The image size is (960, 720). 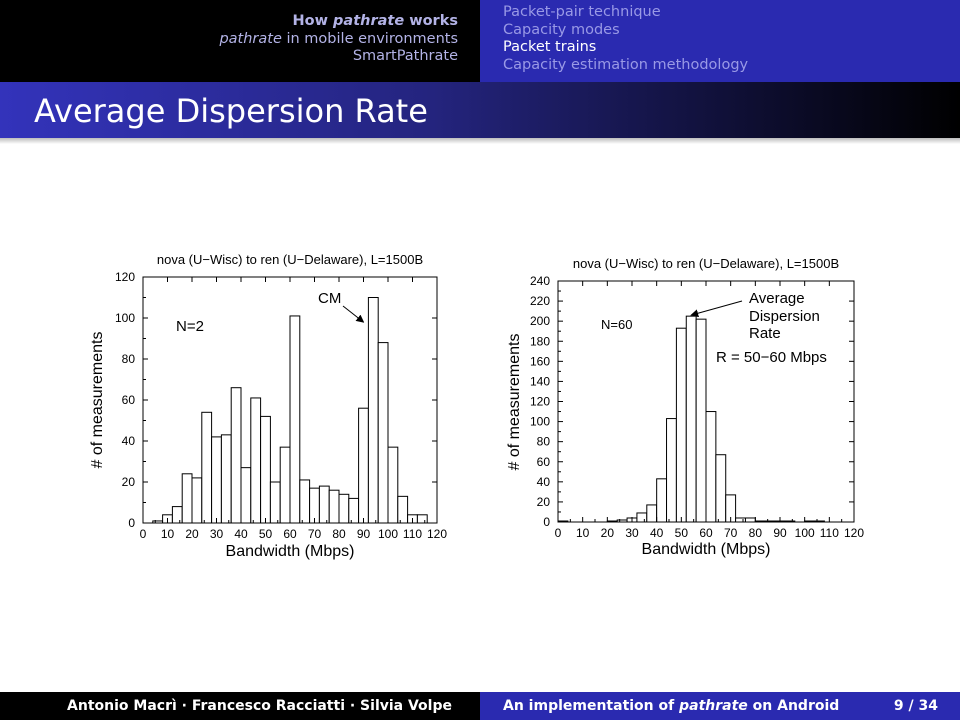 What do you see at coordinates (626, 64) in the screenshot?
I see `nav-subsection-capacity-estimation: Capacity estimation methodology` at bounding box center [626, 64].